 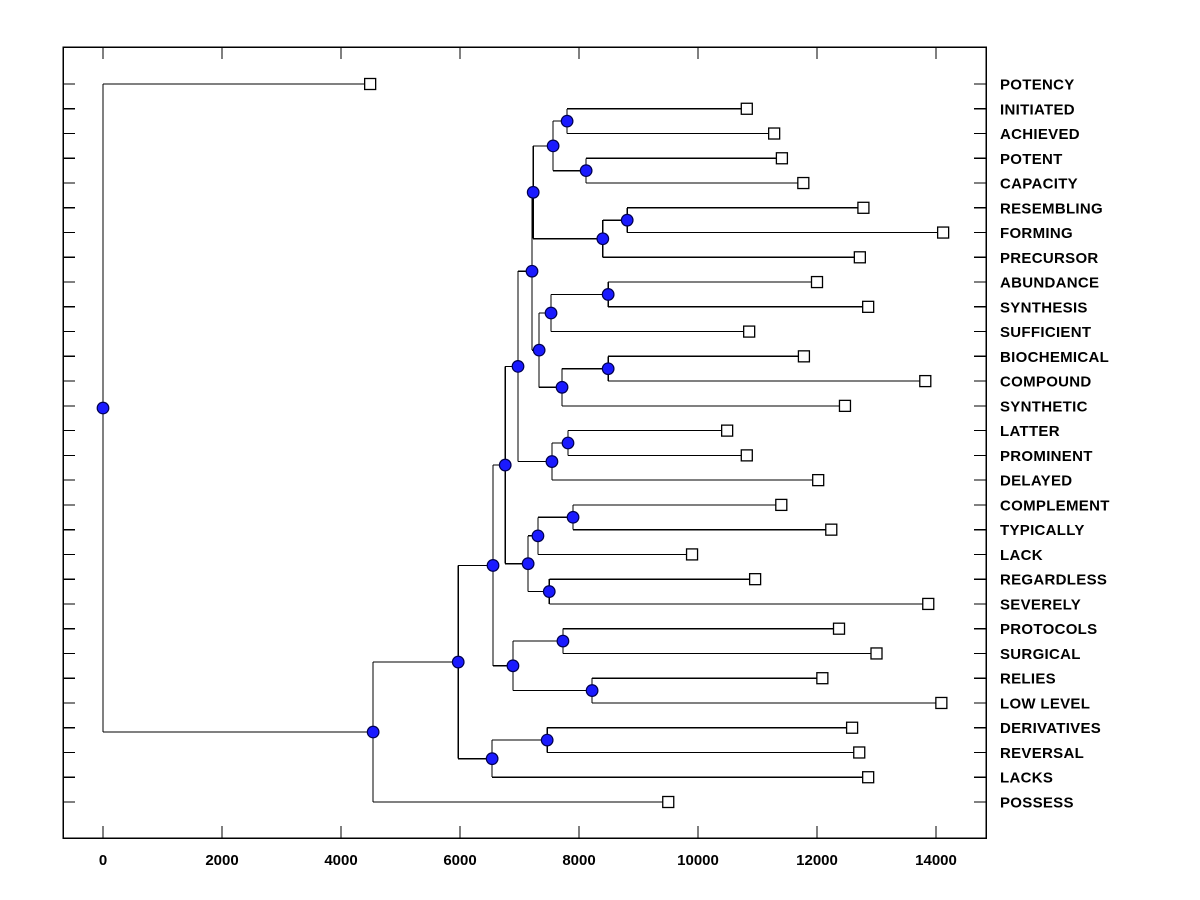 What do you see at coordinates (221, 860) in the screenshot?
I see `x-tick-label: 2000` at bounding box center [221, 860].